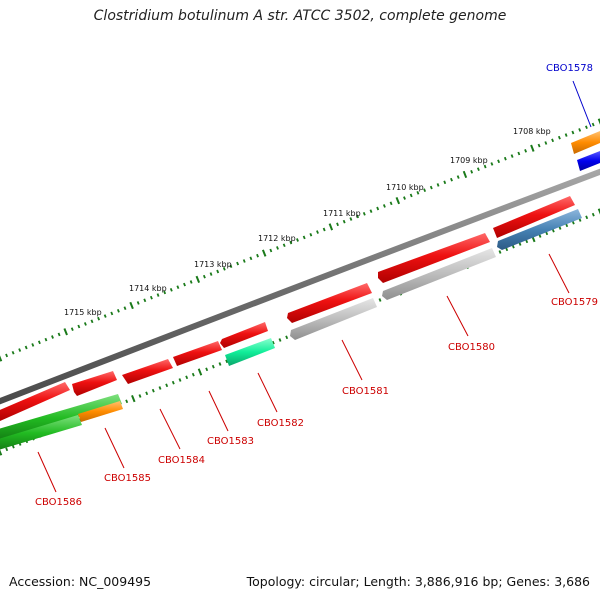 This screenshot has height=600, width=600. What do you see at coordinates (471, 347) in the screenshot?
I see `gene-label-cbo1580: CBO1580` at bounding box center [471, 347].